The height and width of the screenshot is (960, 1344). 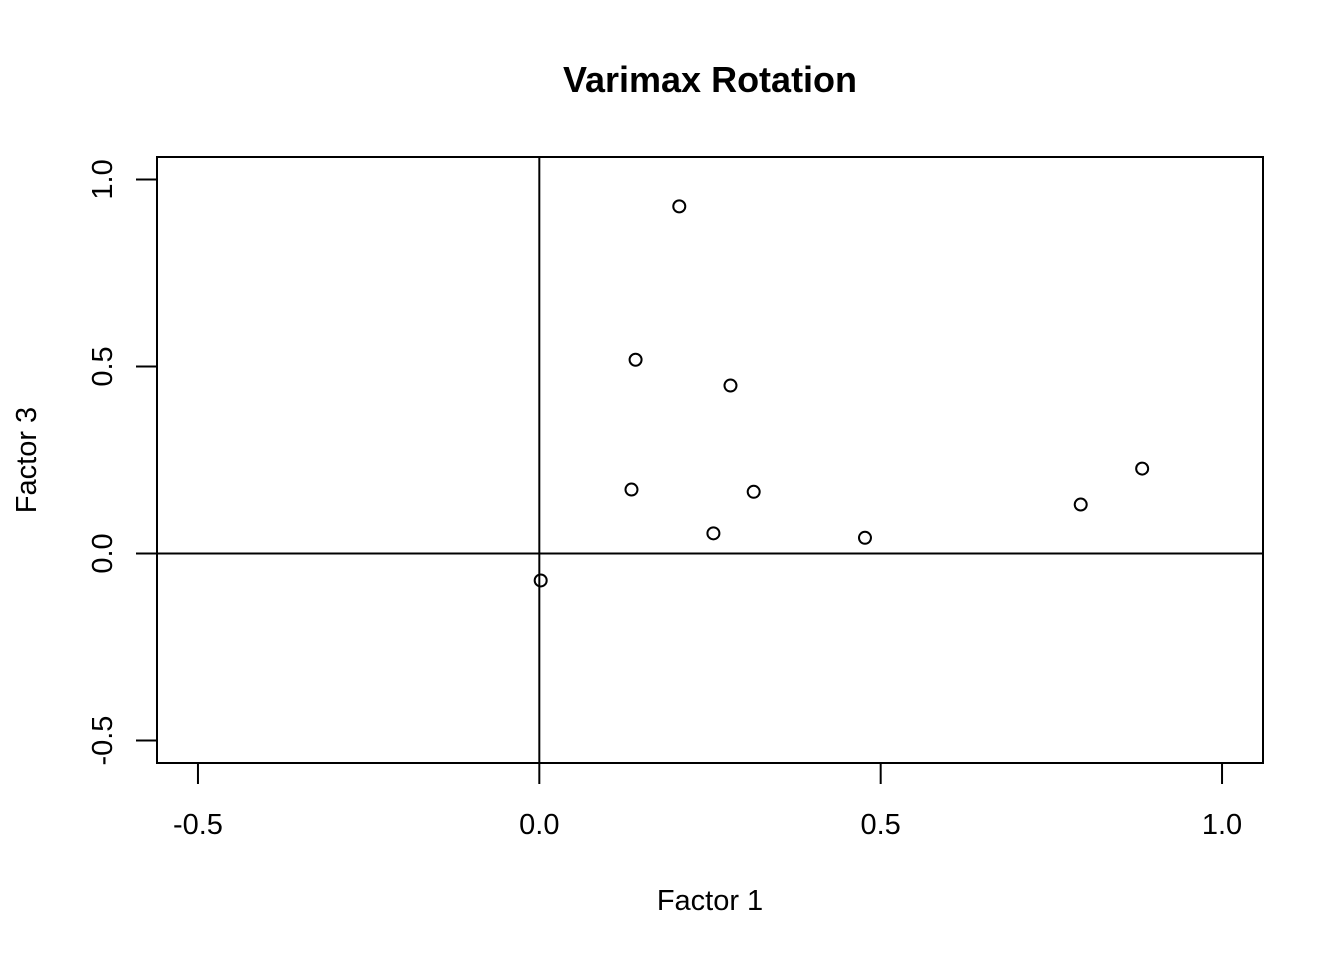 I want to click on x-tick-label: 0.0, so click(x=539, y=825).